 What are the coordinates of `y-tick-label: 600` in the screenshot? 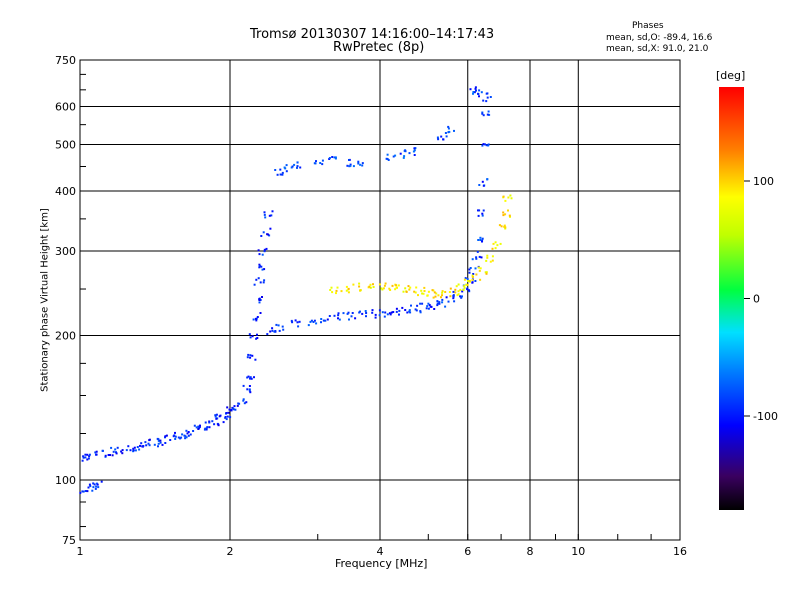 It's located at (65, 107).